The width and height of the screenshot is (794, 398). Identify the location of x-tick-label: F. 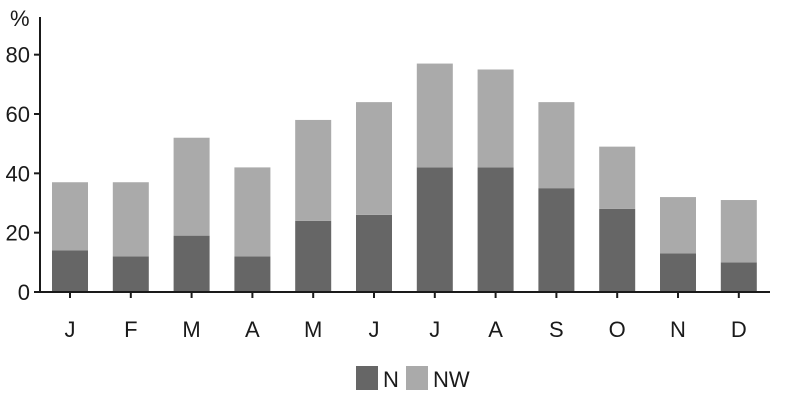
(130, 329).